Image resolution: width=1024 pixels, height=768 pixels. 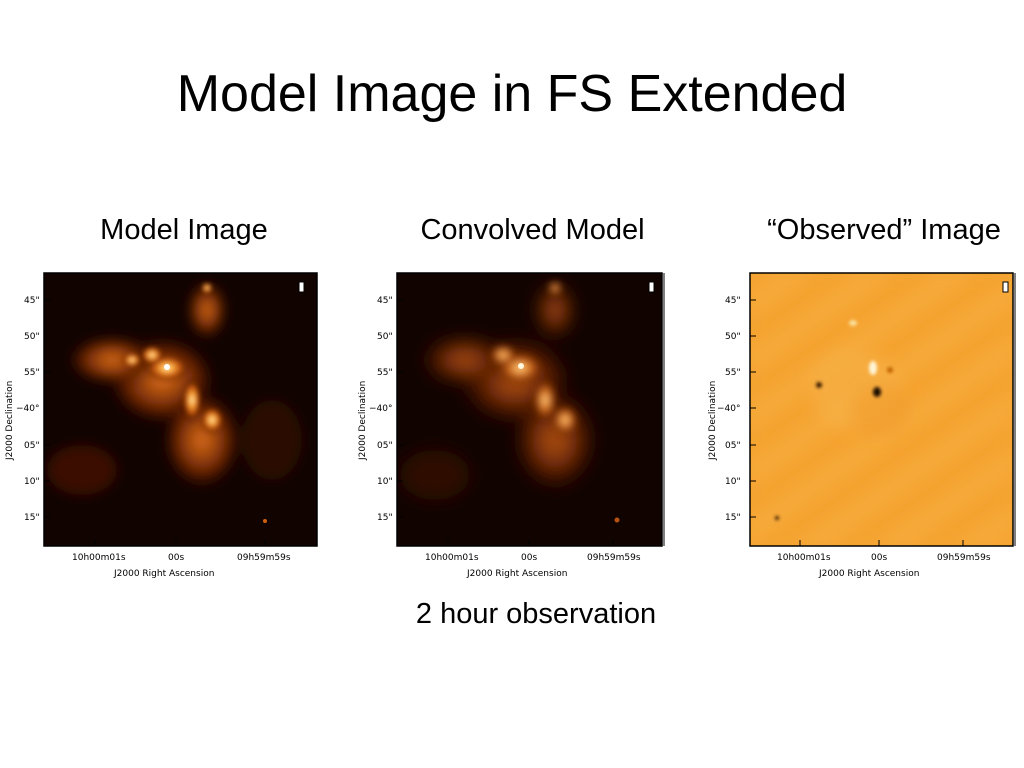 What do you see at coordinates (881, 409) in the screenshot?
I see `observed-residual` at bounding box center [881, 409].